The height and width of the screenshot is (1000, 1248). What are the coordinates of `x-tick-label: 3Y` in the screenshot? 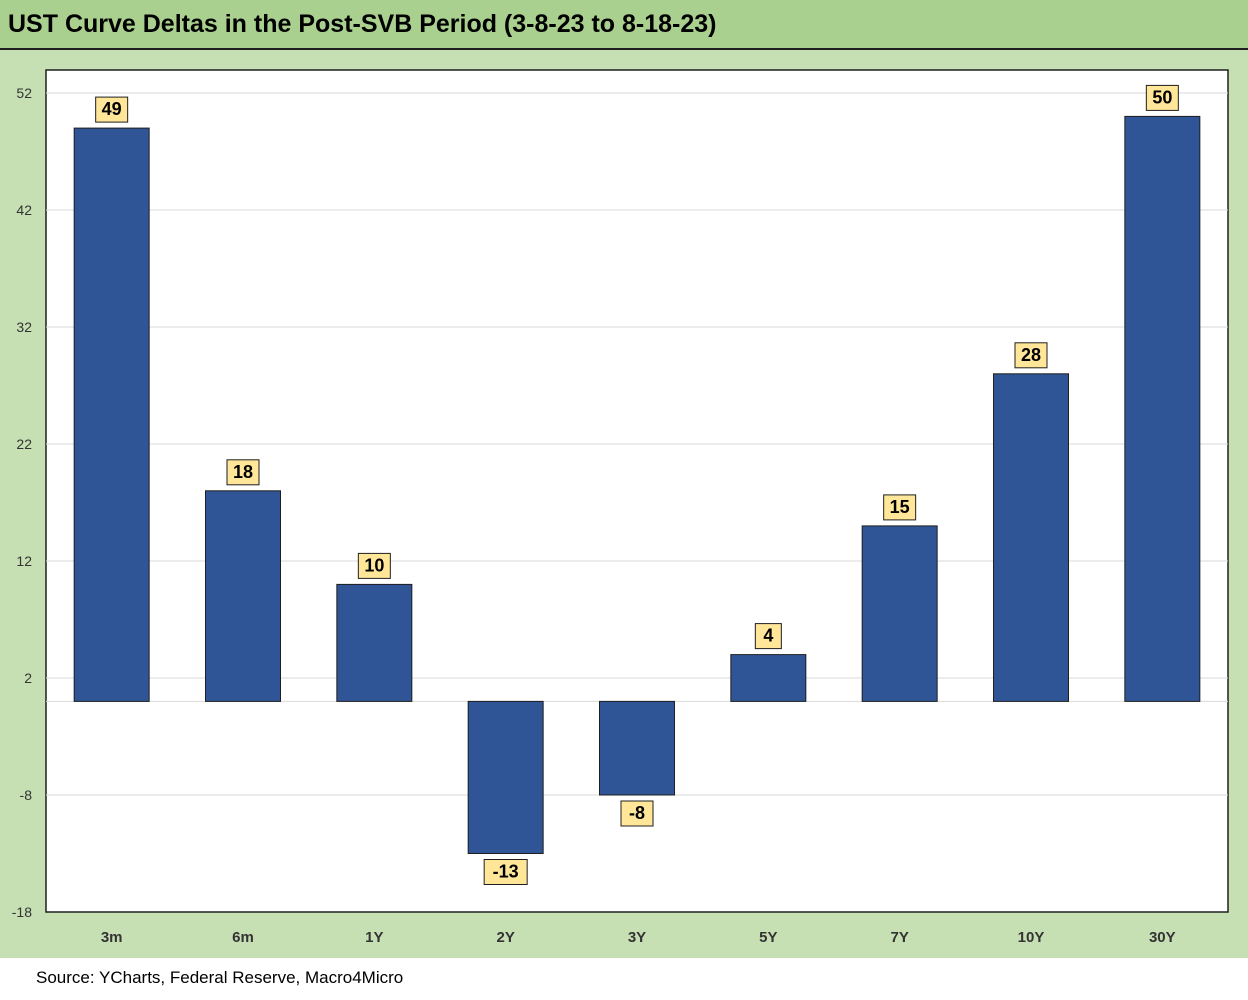 It's located at (637, 937).